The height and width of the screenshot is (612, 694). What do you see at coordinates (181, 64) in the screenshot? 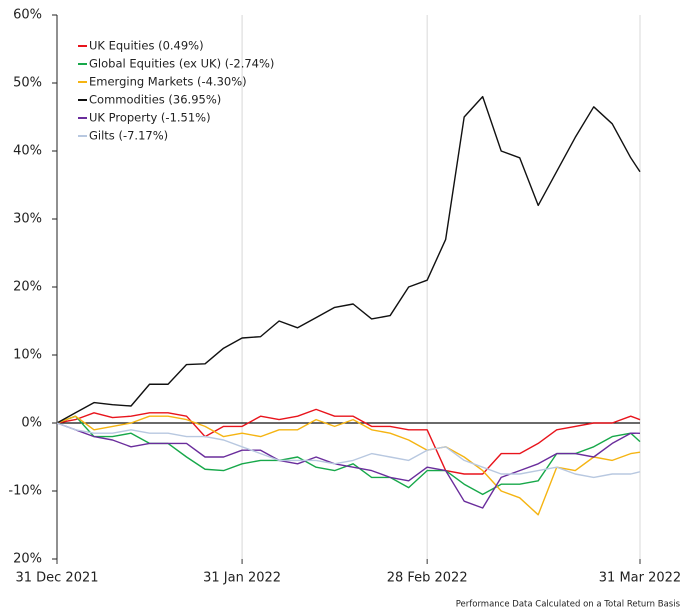
I see `legend-label: Global Equities (ex UK) (-2.74%)` at bounding box center [181, 64].